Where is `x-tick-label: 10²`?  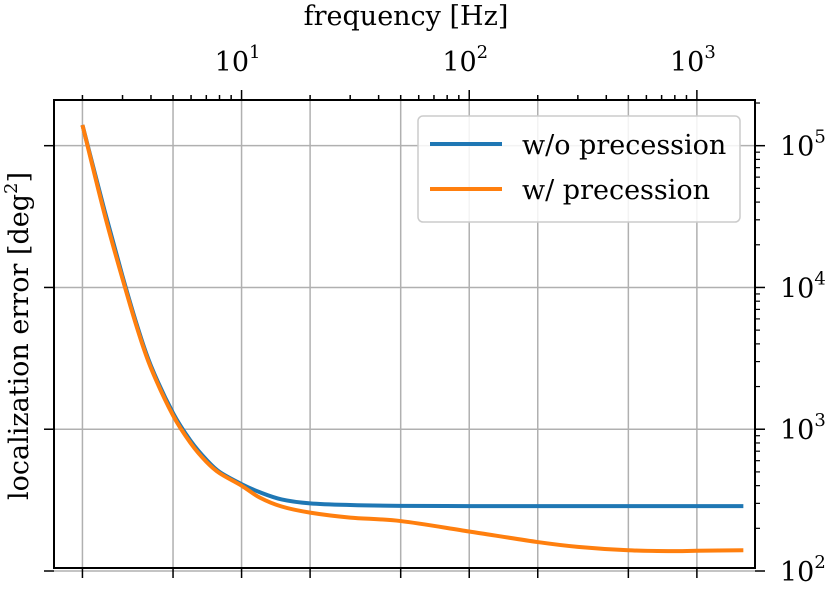
x-tick-label: 10² is located at coordinates (465, 60).